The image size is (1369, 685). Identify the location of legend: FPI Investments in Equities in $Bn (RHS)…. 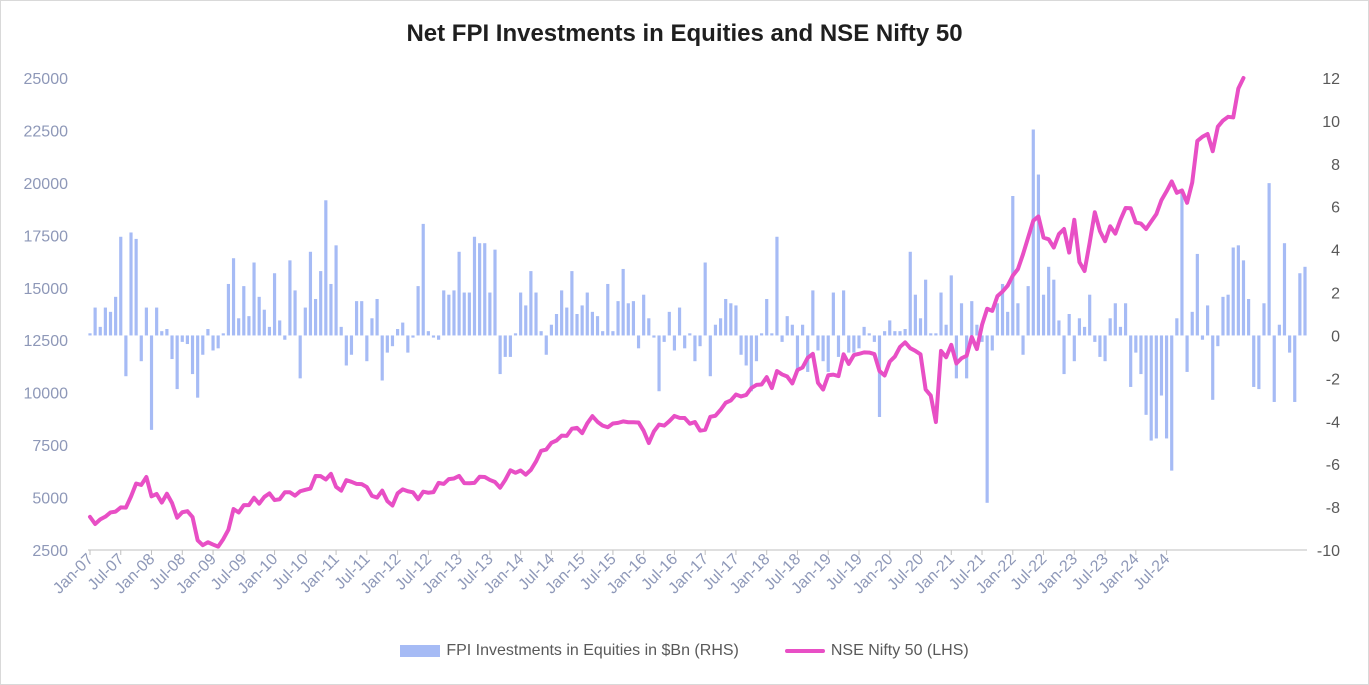
(684, 651).